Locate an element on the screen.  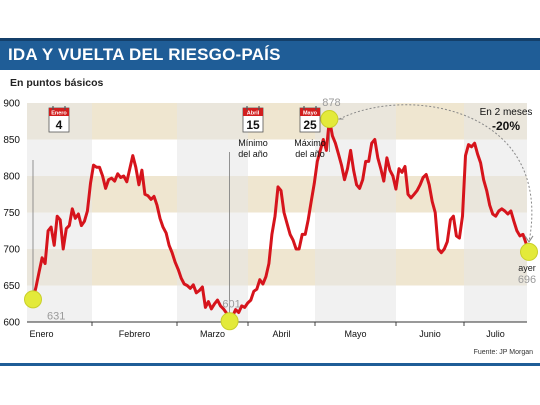
month-label: Febrero is located at coordinates (135, 334).